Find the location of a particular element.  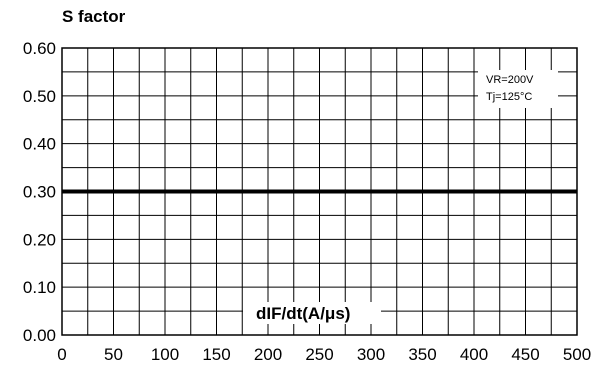

x-tick-label: 150 is located at coordinates (216, 354).